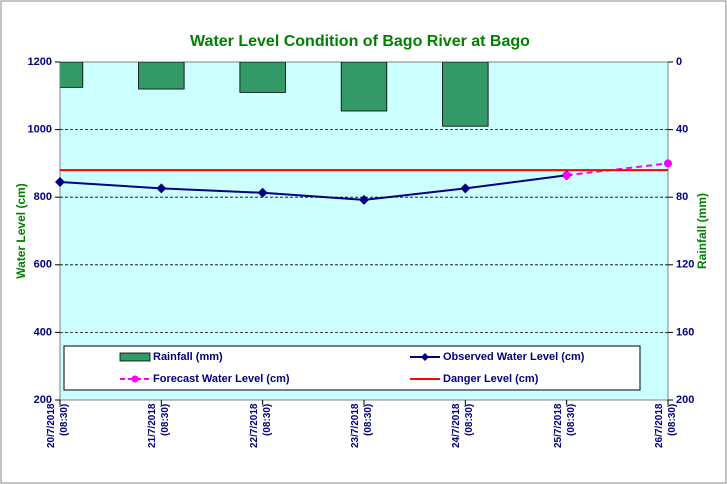 Image resolution: width=727 pixels, height=484 pixels. Describe the element at coordinates (159, 426) in the screenshot. I see `x-tick-label: 21/7/2018 (08:30)` at that location.